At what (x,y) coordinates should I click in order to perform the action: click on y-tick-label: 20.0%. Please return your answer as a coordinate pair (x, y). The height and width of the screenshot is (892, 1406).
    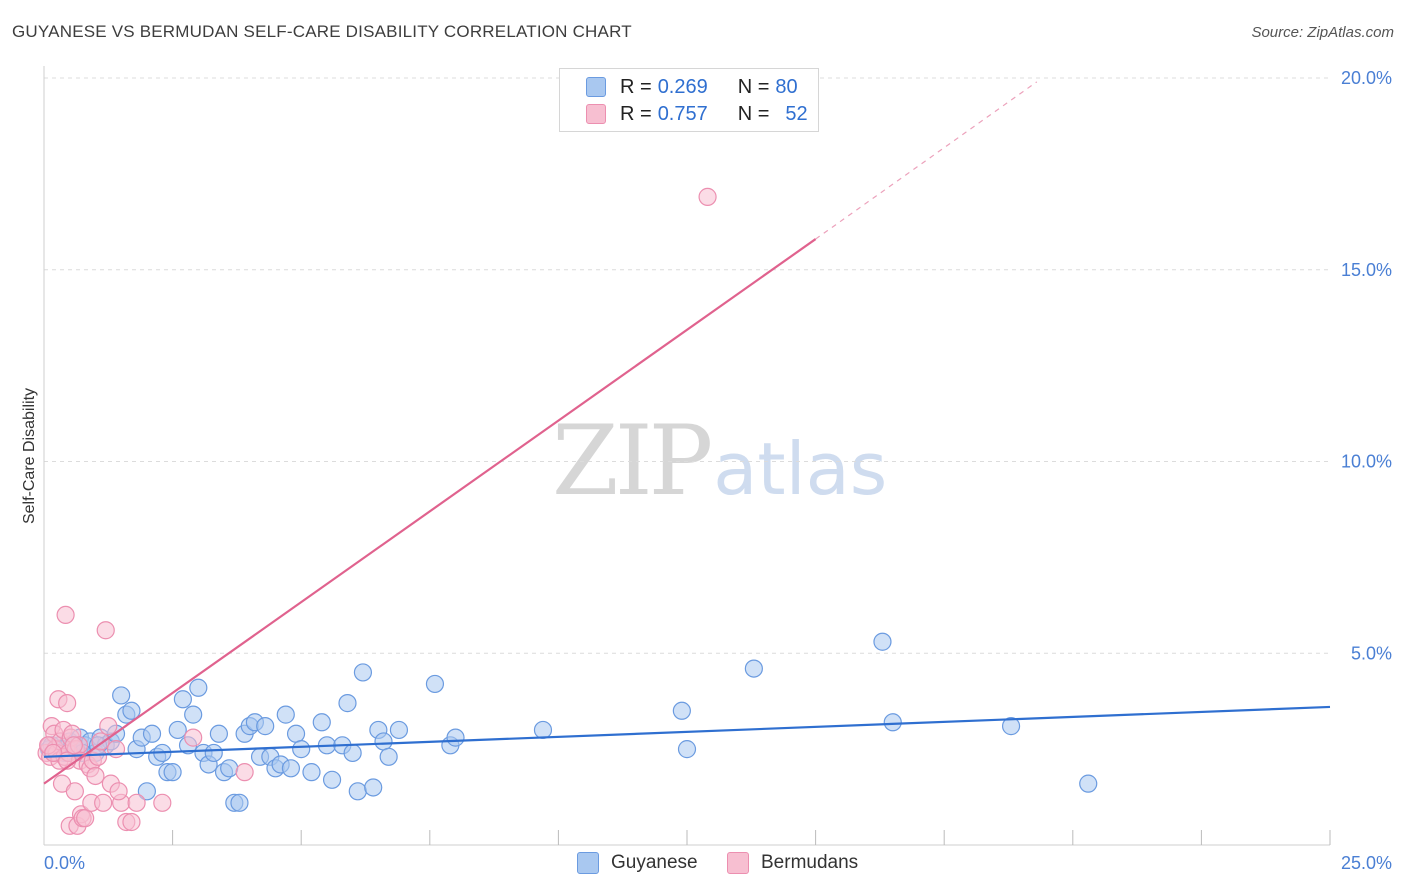
    Looking at the image, I should click on (1366, 78).